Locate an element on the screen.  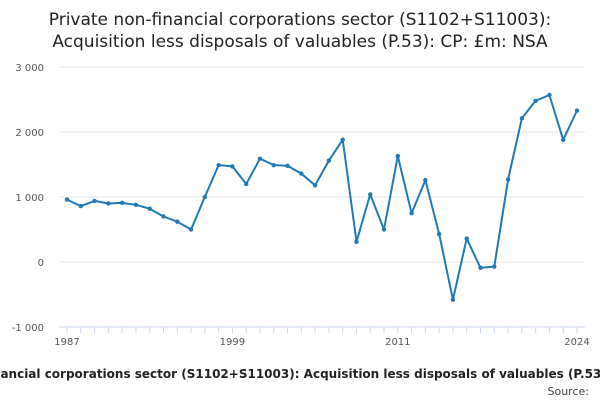
y-tick-label: -1 000 is located at coordinates (28, 328).